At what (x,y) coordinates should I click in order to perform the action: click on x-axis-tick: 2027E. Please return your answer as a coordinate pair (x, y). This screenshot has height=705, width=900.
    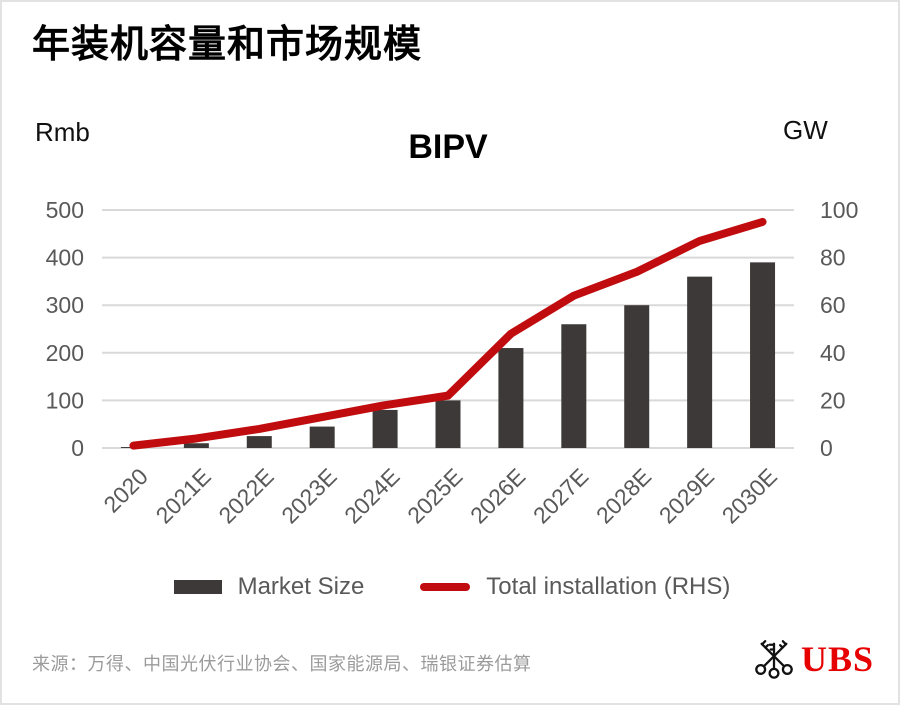
    Looking at the image, I should click on (560, 495).